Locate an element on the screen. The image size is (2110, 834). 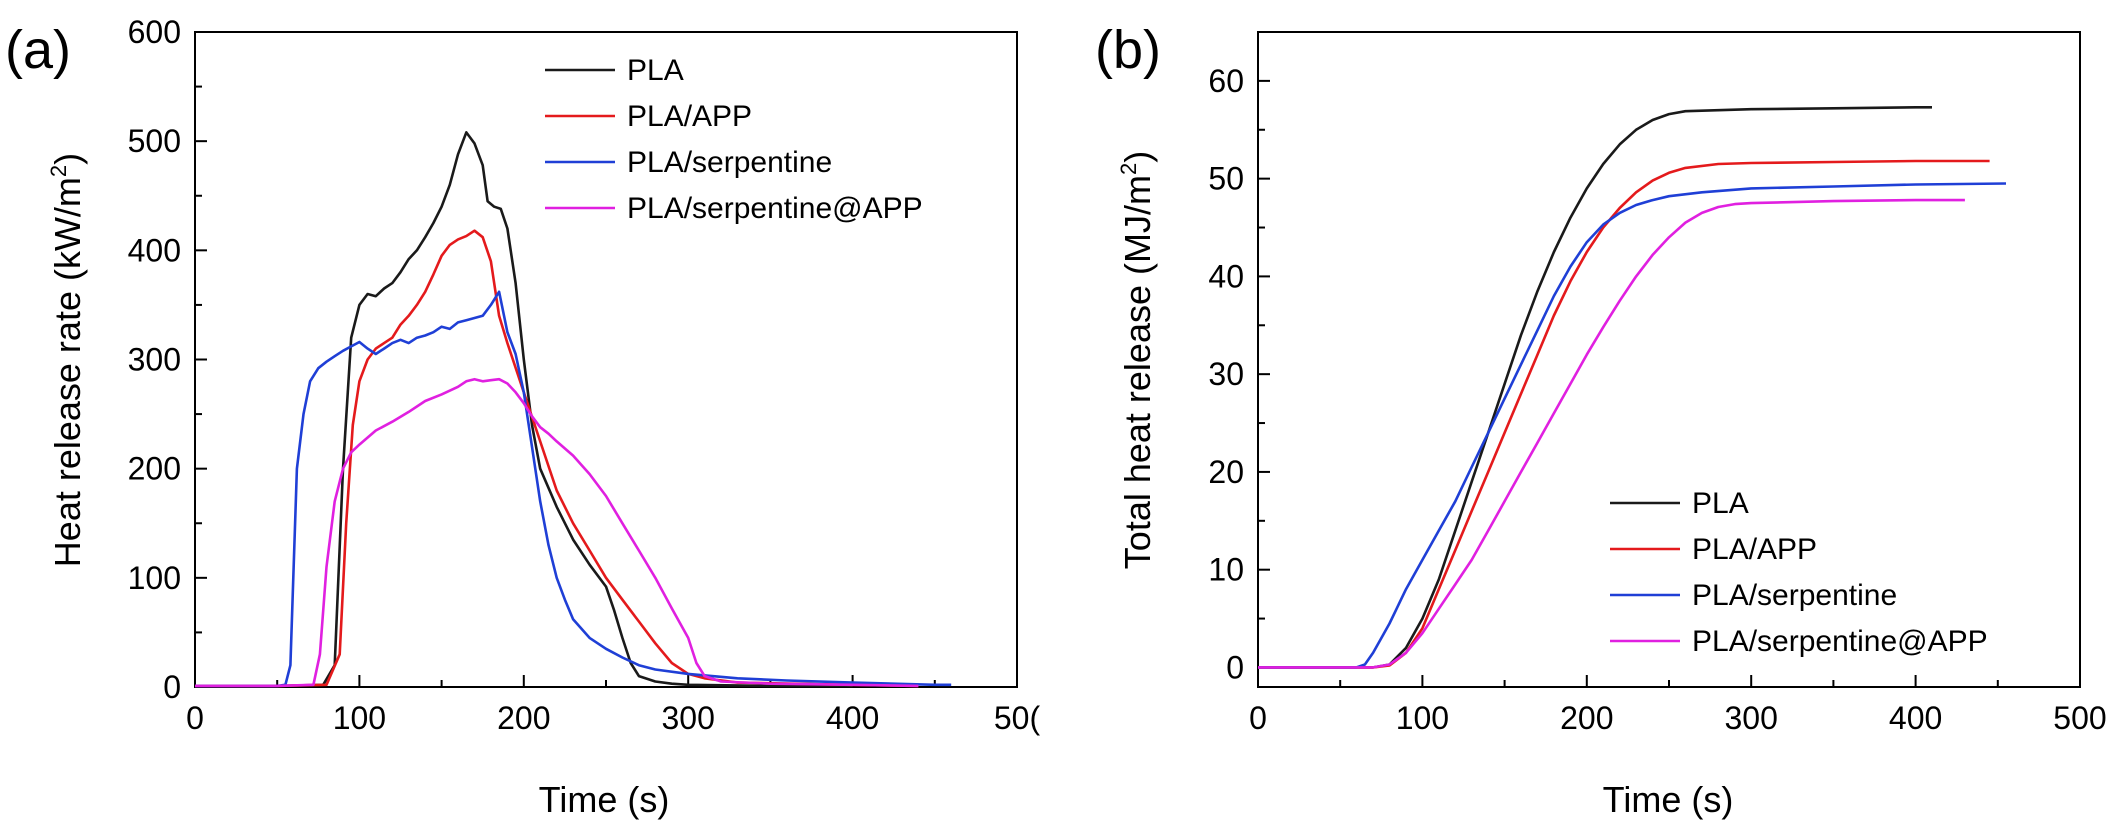
x-tick-label-b-100: 100 is located at coordinates (1422, 718).